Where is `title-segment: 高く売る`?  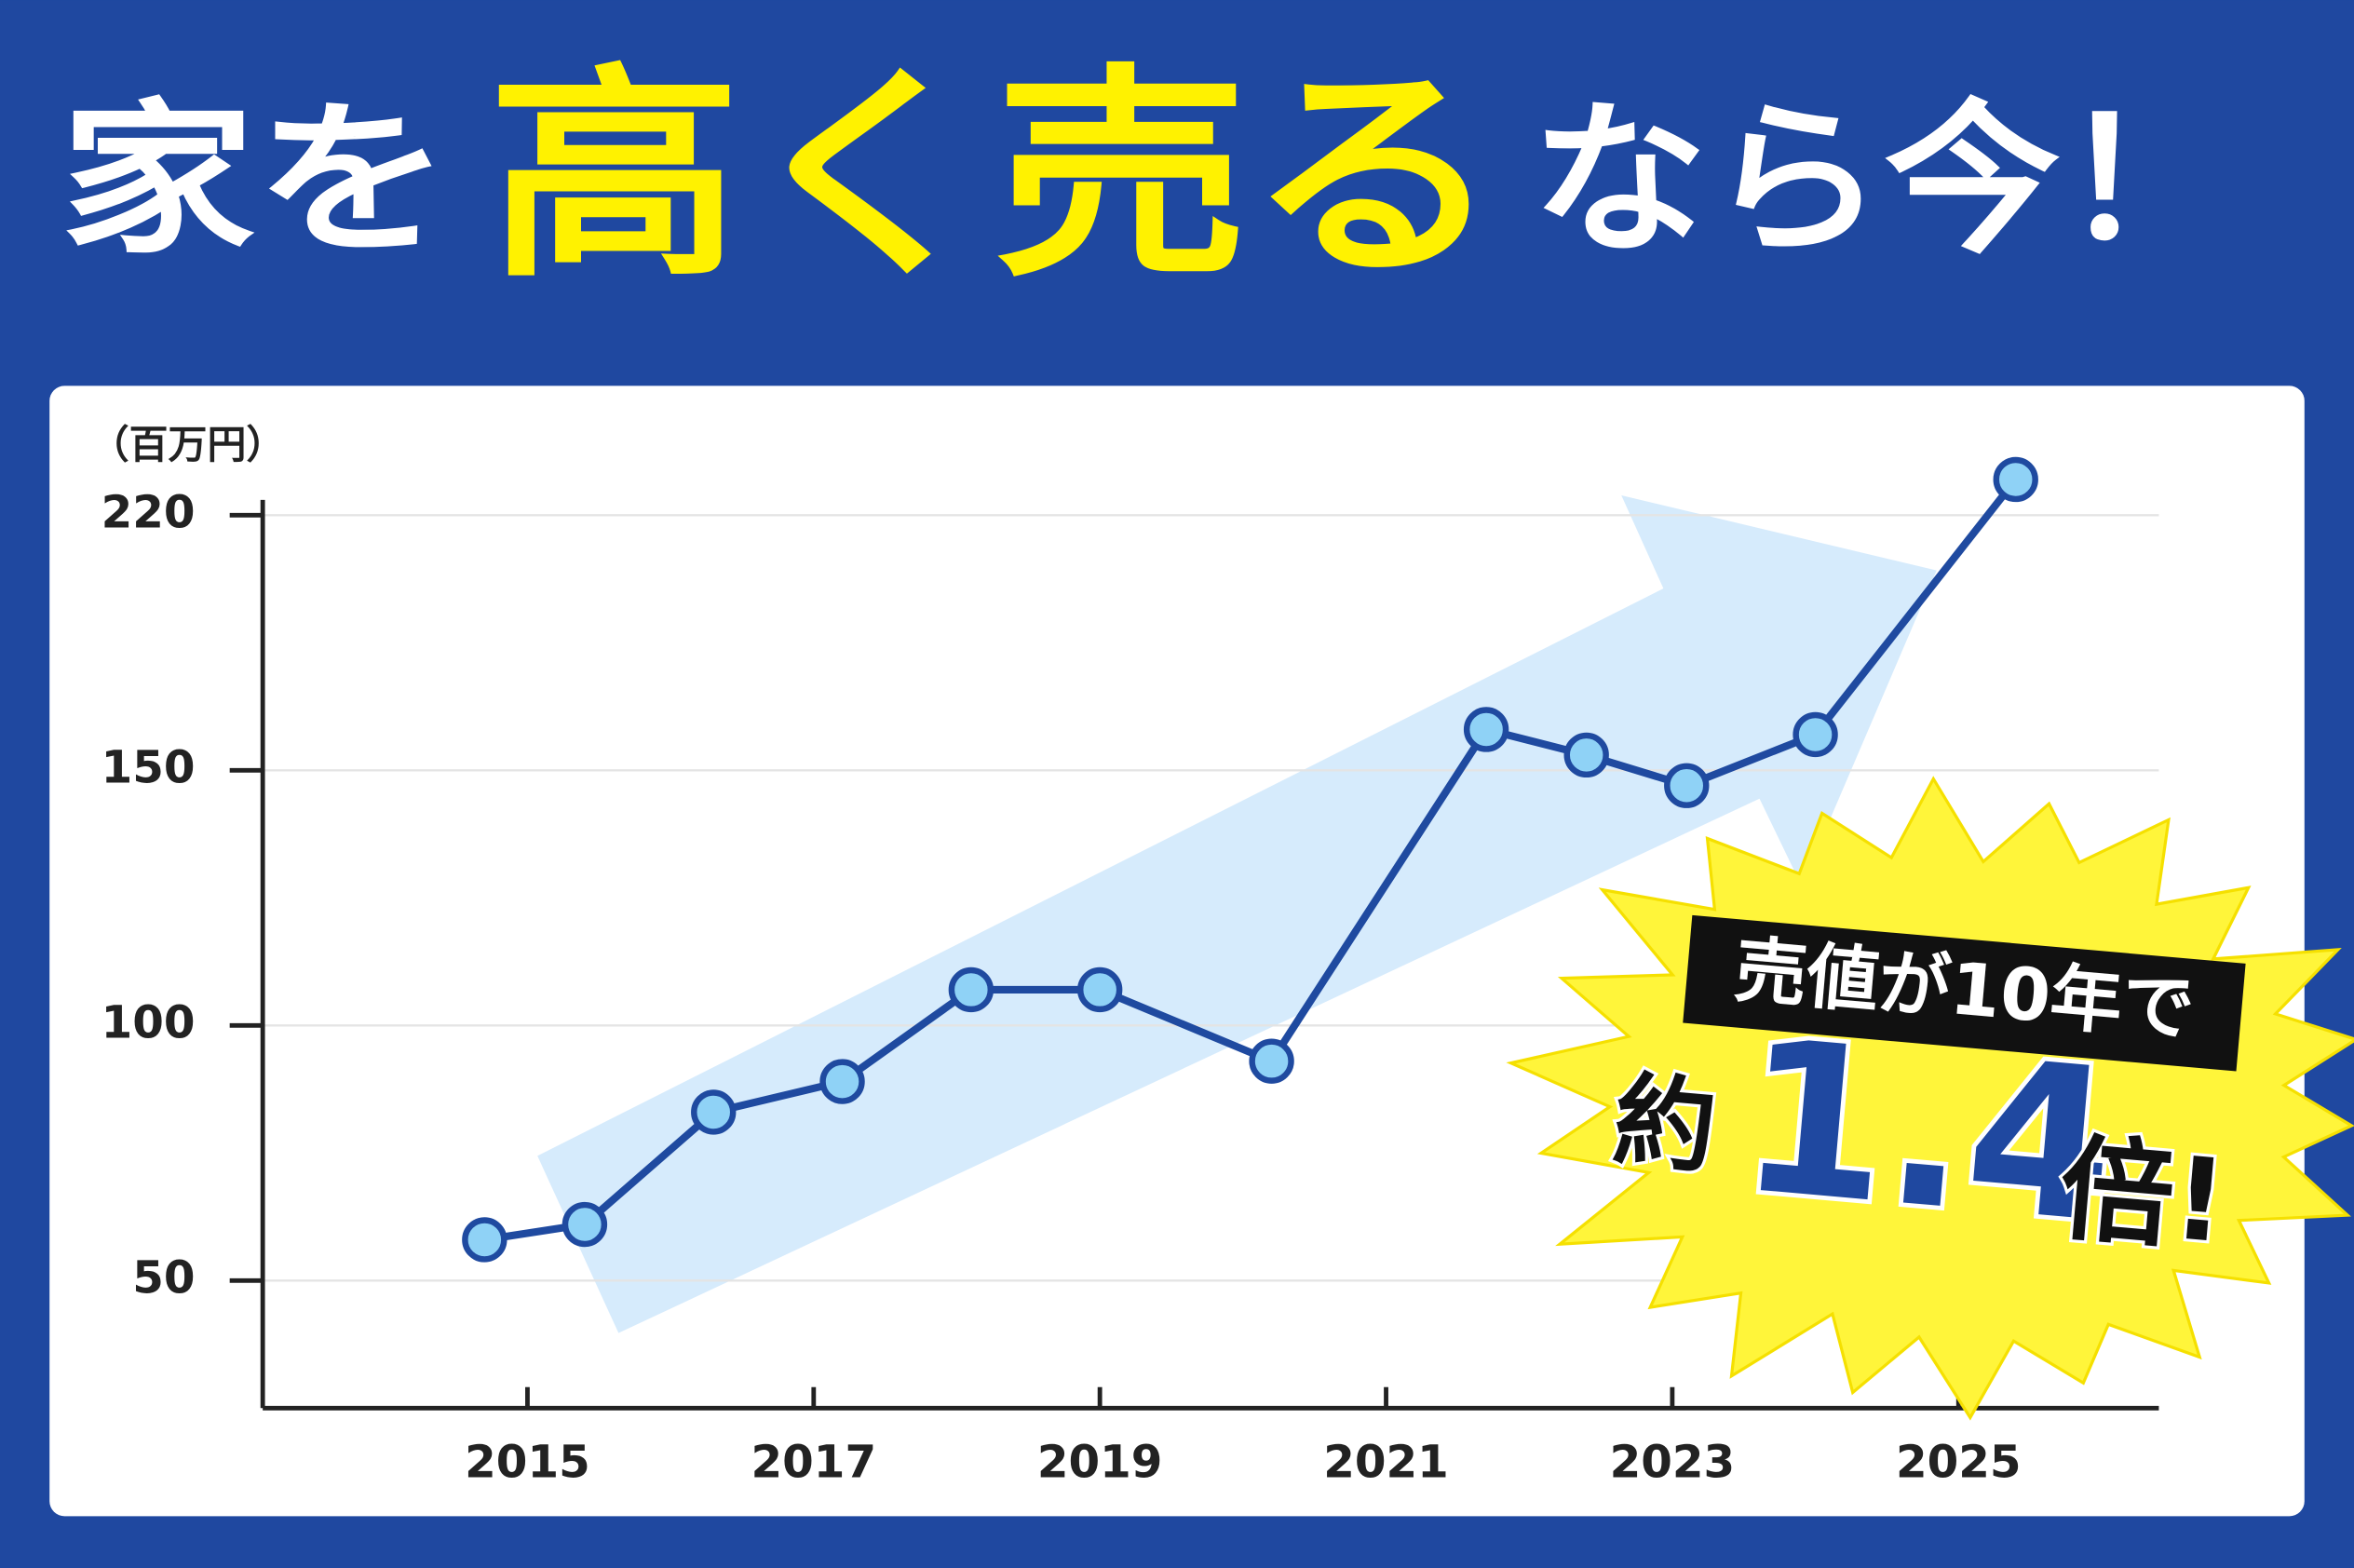 title-segment: 高く売る is located at coordinates (994, 177).